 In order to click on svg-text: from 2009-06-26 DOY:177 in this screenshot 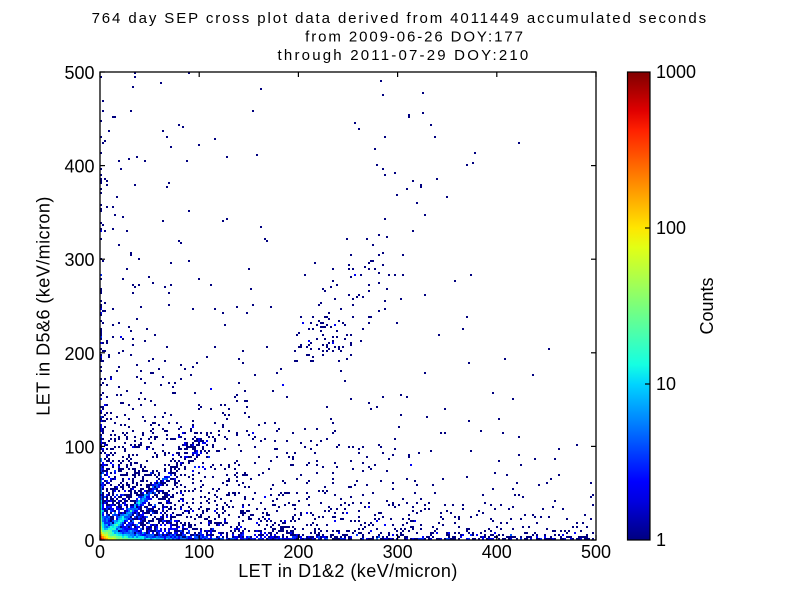, I will do `click(415, 37)`.